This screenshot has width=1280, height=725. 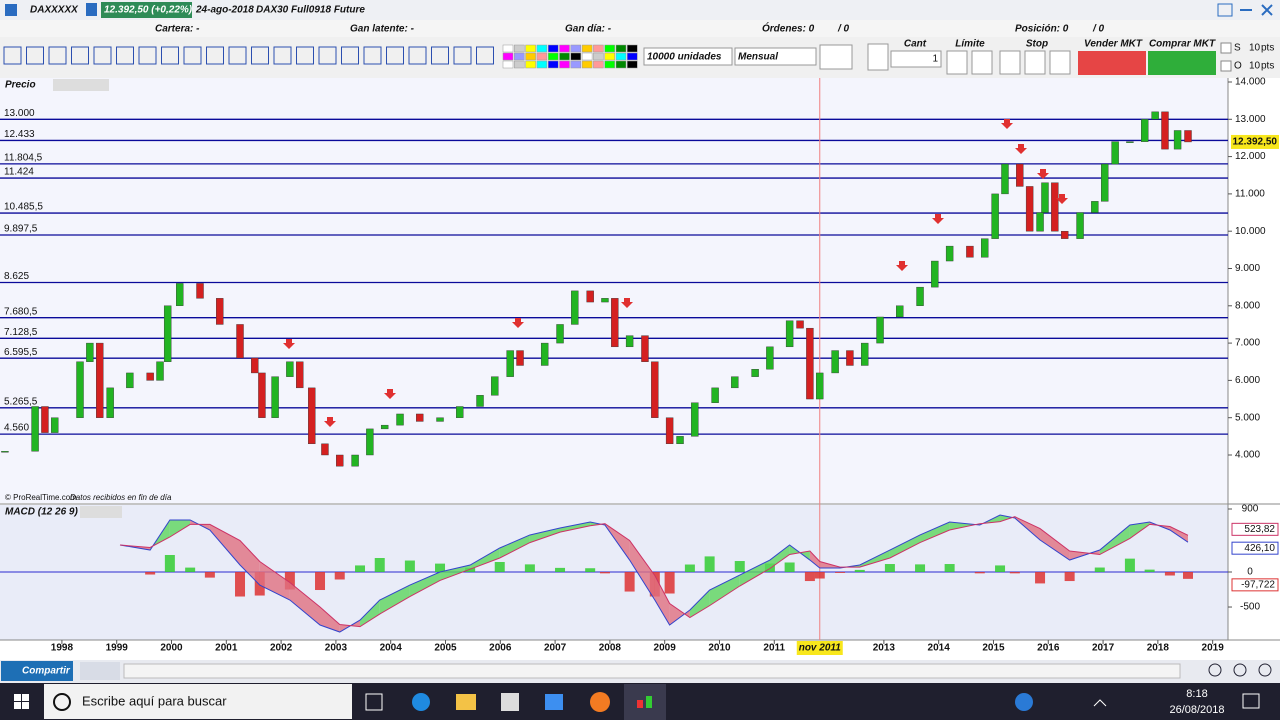 I want to click on zoom-in-button, so click(x=1265, y=670).